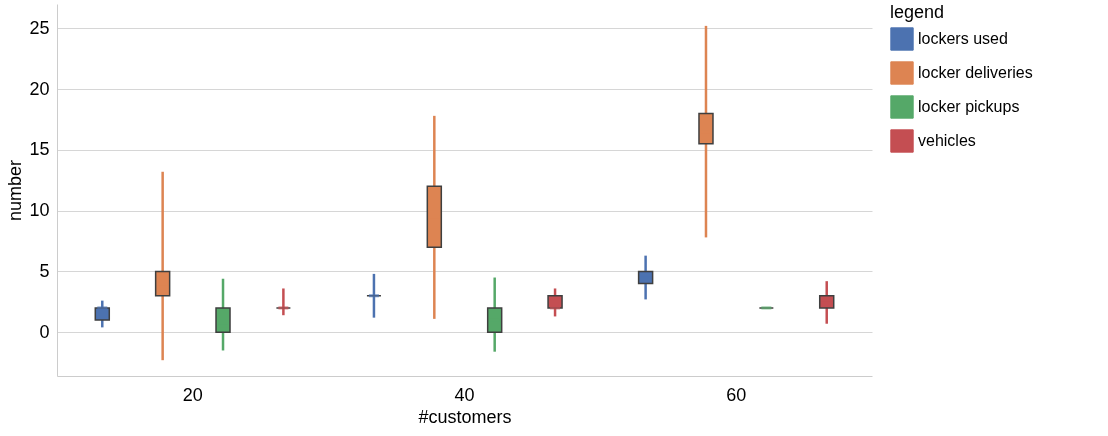 The width and height of the screenshot is (1108, 436). I want to click on y-tick-label: 0, so click(44, 331).